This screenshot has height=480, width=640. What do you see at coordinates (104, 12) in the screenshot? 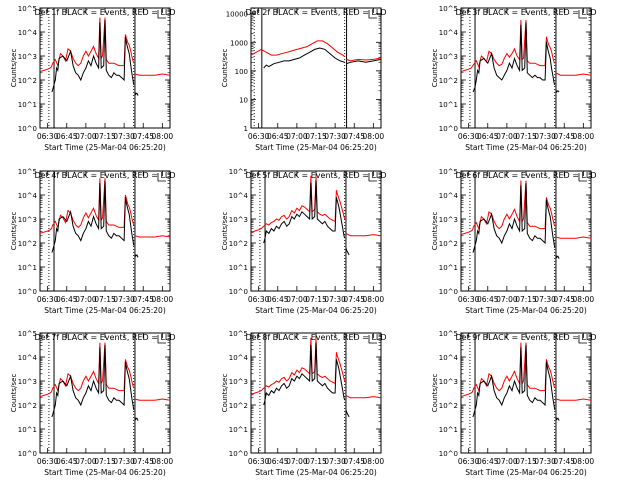
I see `panel-title: Det 1f BLACK = Events, RED = LLD` at bounding box center [104, 12].